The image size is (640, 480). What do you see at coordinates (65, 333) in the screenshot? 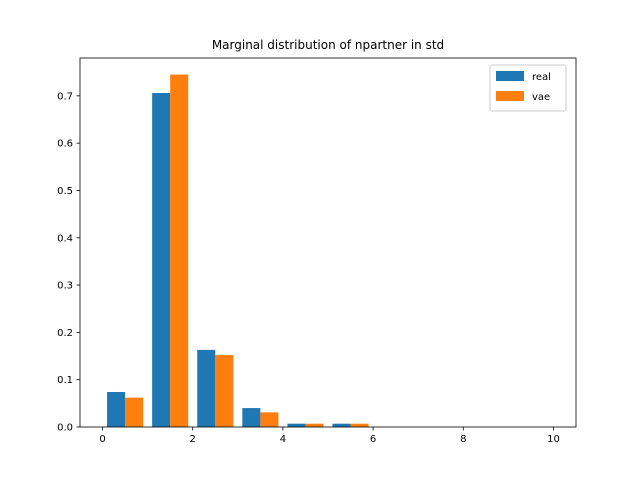
I see `y-tick-label: 0.2` at bounding box center [65, 333].